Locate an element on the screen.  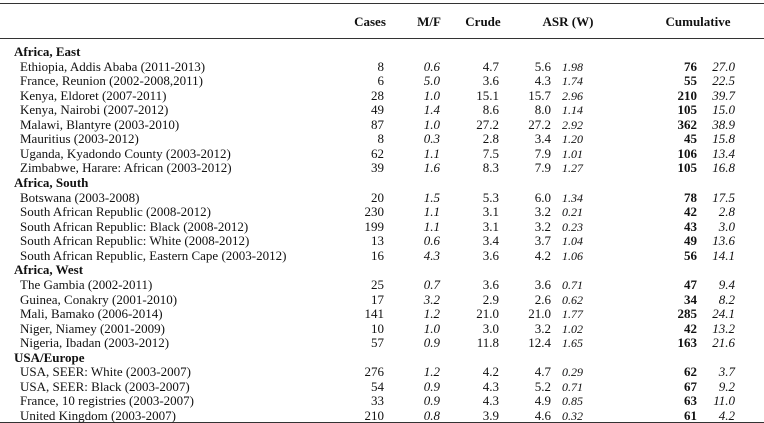
asr-se: 0.71 is located at coordinates (572, 386).